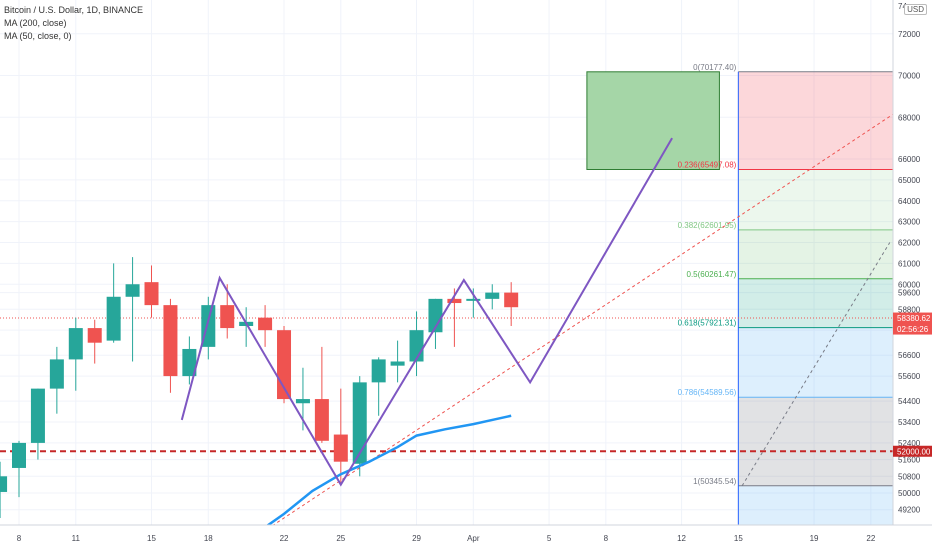 The height and width of the screenshot is (555, 932). Describe the element at coordinates (915, 9) in the screenshot. I see `currency-badge: USD` at that location.